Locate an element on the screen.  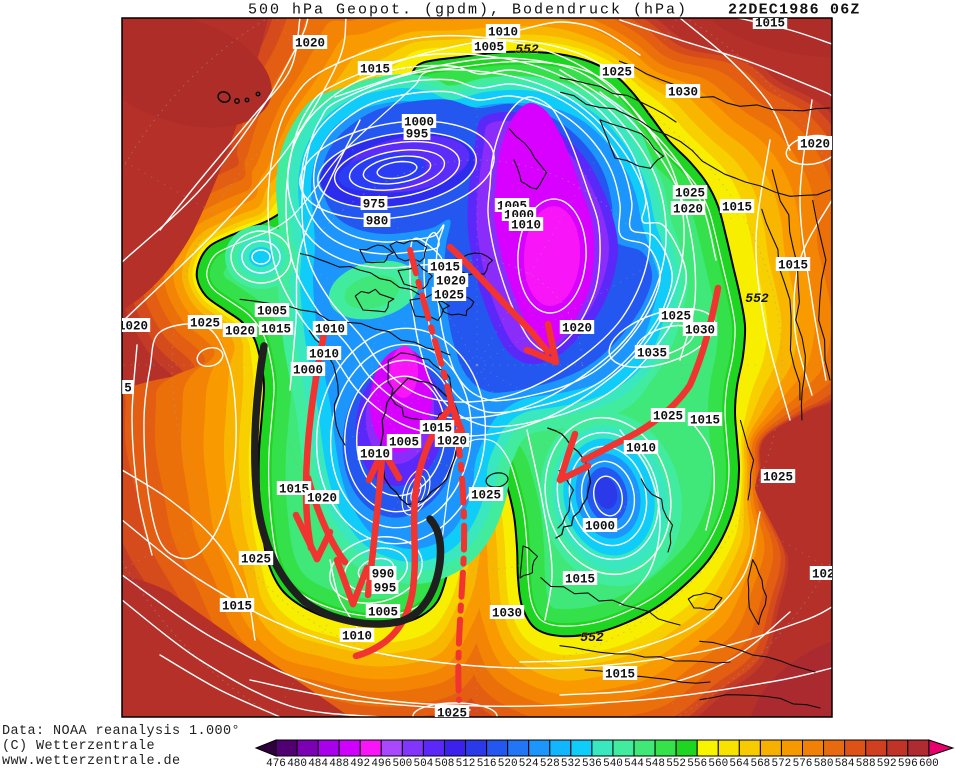
svg-text: Data: NOAA reanalysis 1.000° is located at coordinates (121, 731).